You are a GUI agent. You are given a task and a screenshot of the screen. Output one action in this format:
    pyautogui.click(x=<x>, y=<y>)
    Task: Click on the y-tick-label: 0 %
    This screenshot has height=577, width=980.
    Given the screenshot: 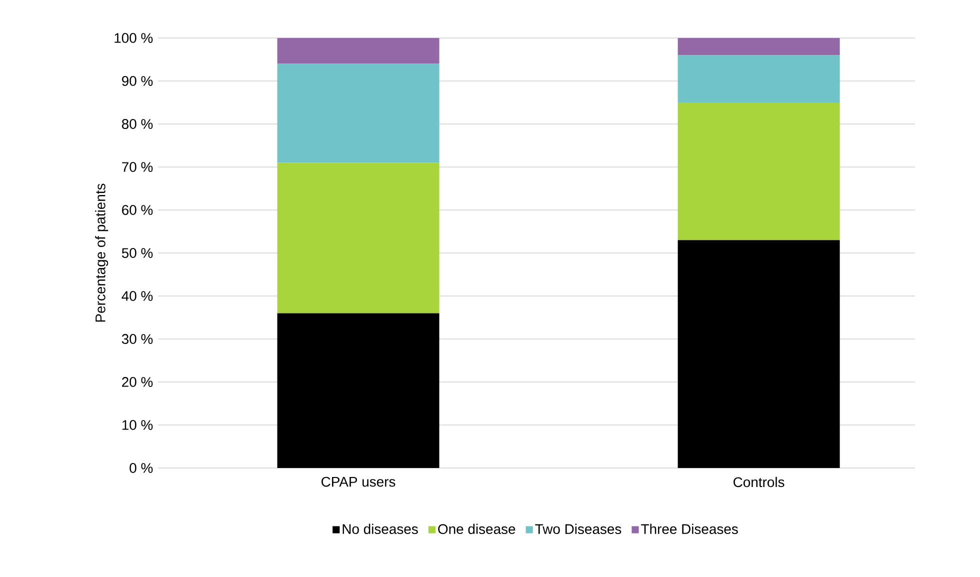 What is the action you would take?
    pyautogui.click(x=141, y=468)
    